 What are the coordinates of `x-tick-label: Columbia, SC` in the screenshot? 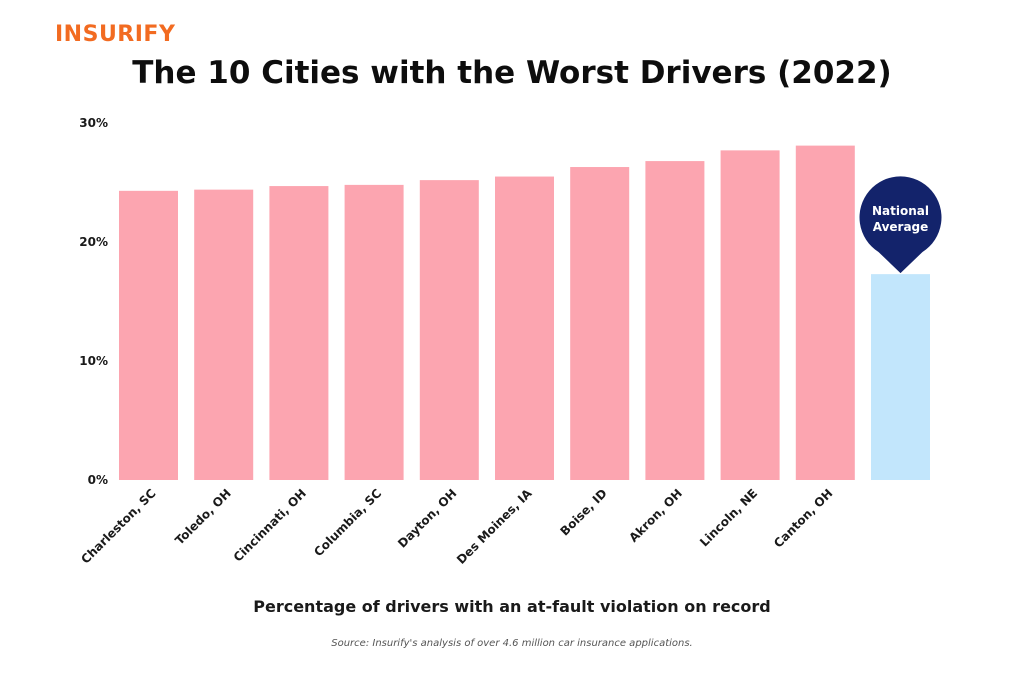 It's located at (347, 522).